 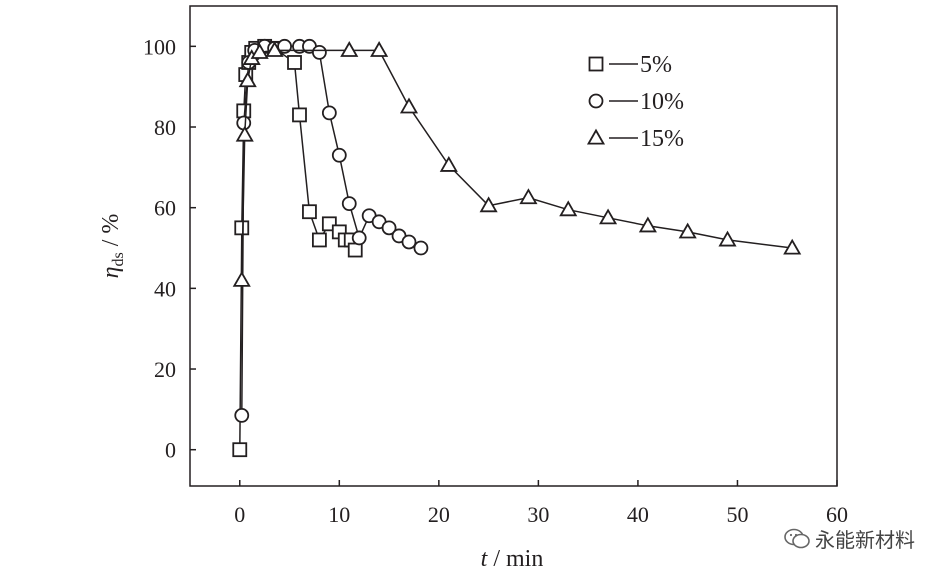 What do you see at coordinates (656, 65) in the screenshot?
I see `legend-label: 5%` at bounding box center [656, 65].